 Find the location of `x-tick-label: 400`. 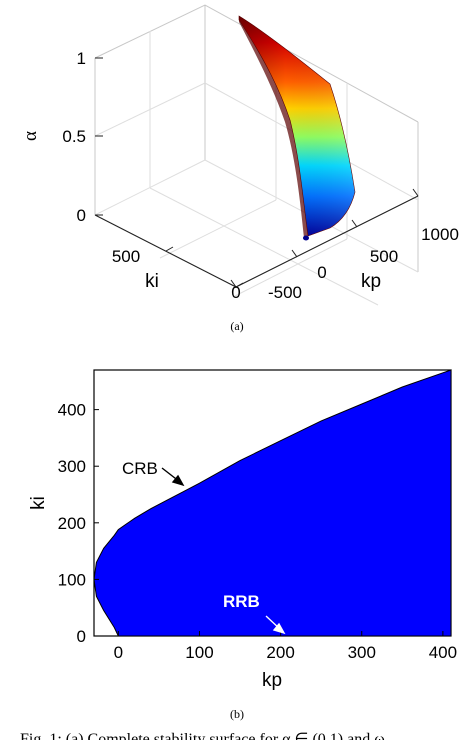

x-tick-label: 400 is located at coordinates (443, 652).